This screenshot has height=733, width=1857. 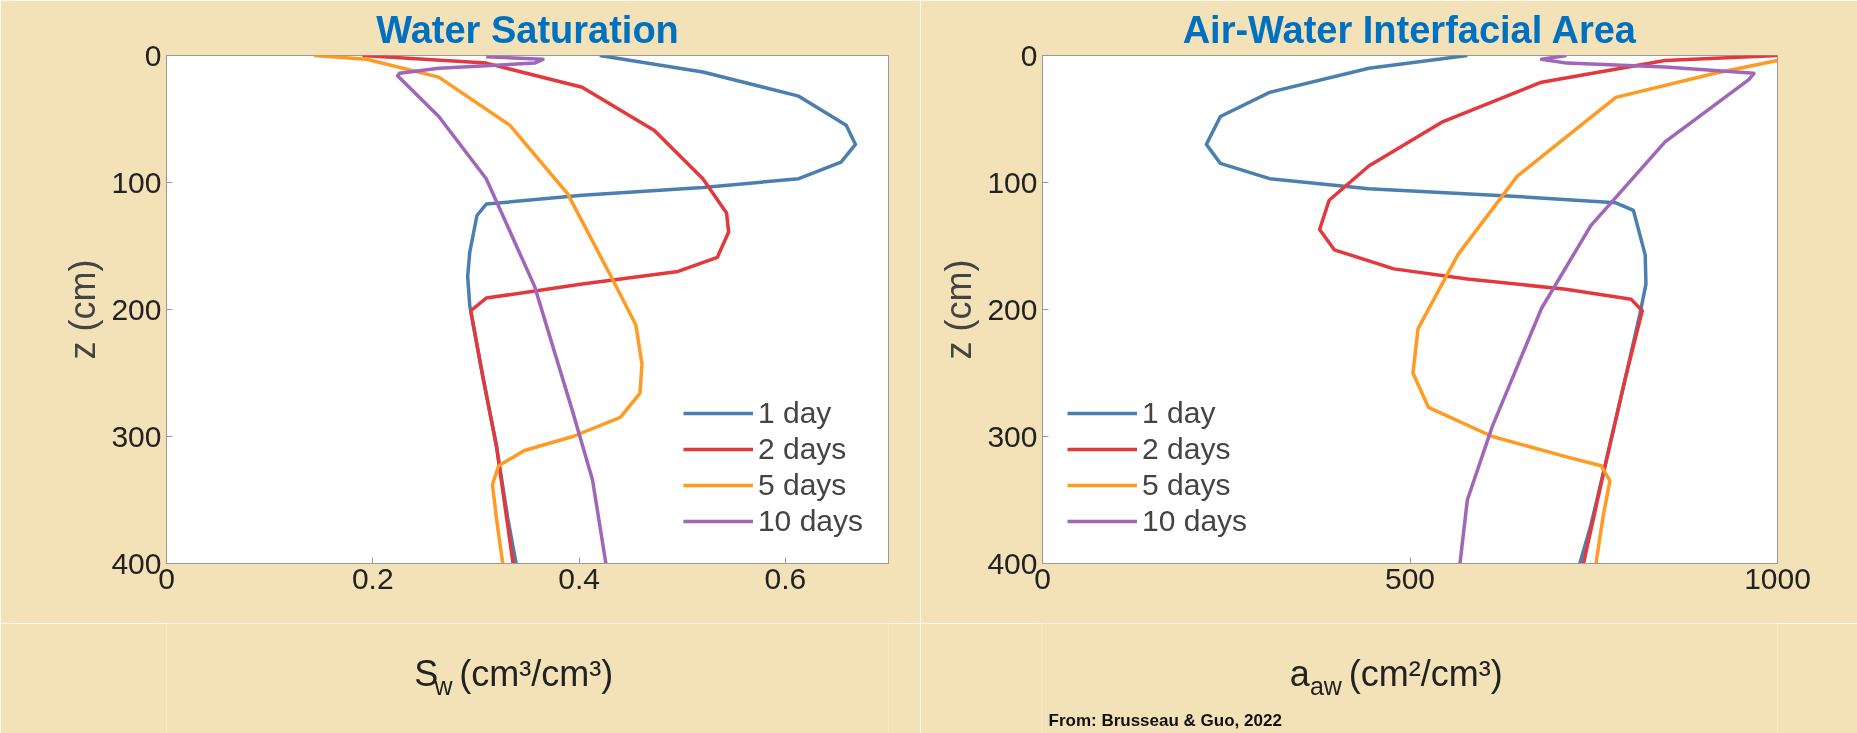 What do you see at coordinates (1410, 578) in the screenshot?
I see `x-tick-label: 500` at bounding box center [1410, 578].